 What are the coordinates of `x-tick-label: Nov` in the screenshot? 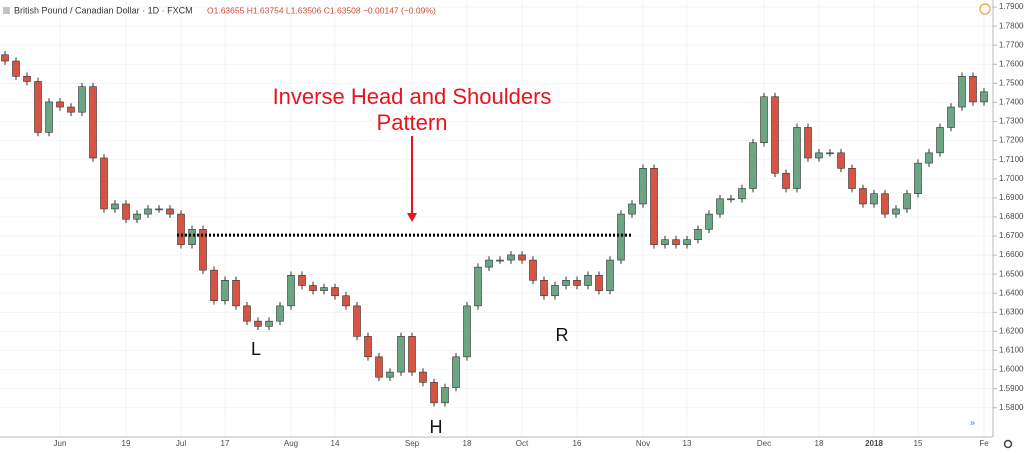 It's located at (643, 443).